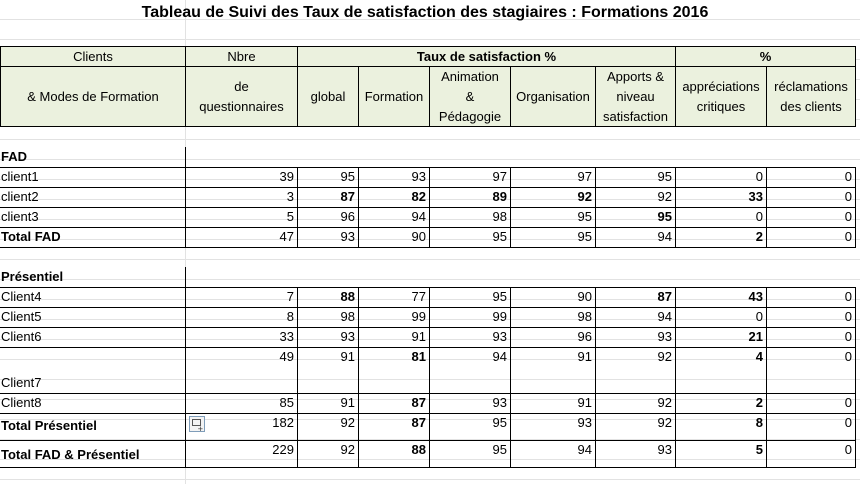 This screenshot has height=484, width=860. Describe the element at coordinates (811, 106) in the screenshot. I see `header-reclamations-label-2: des clients` at that location.